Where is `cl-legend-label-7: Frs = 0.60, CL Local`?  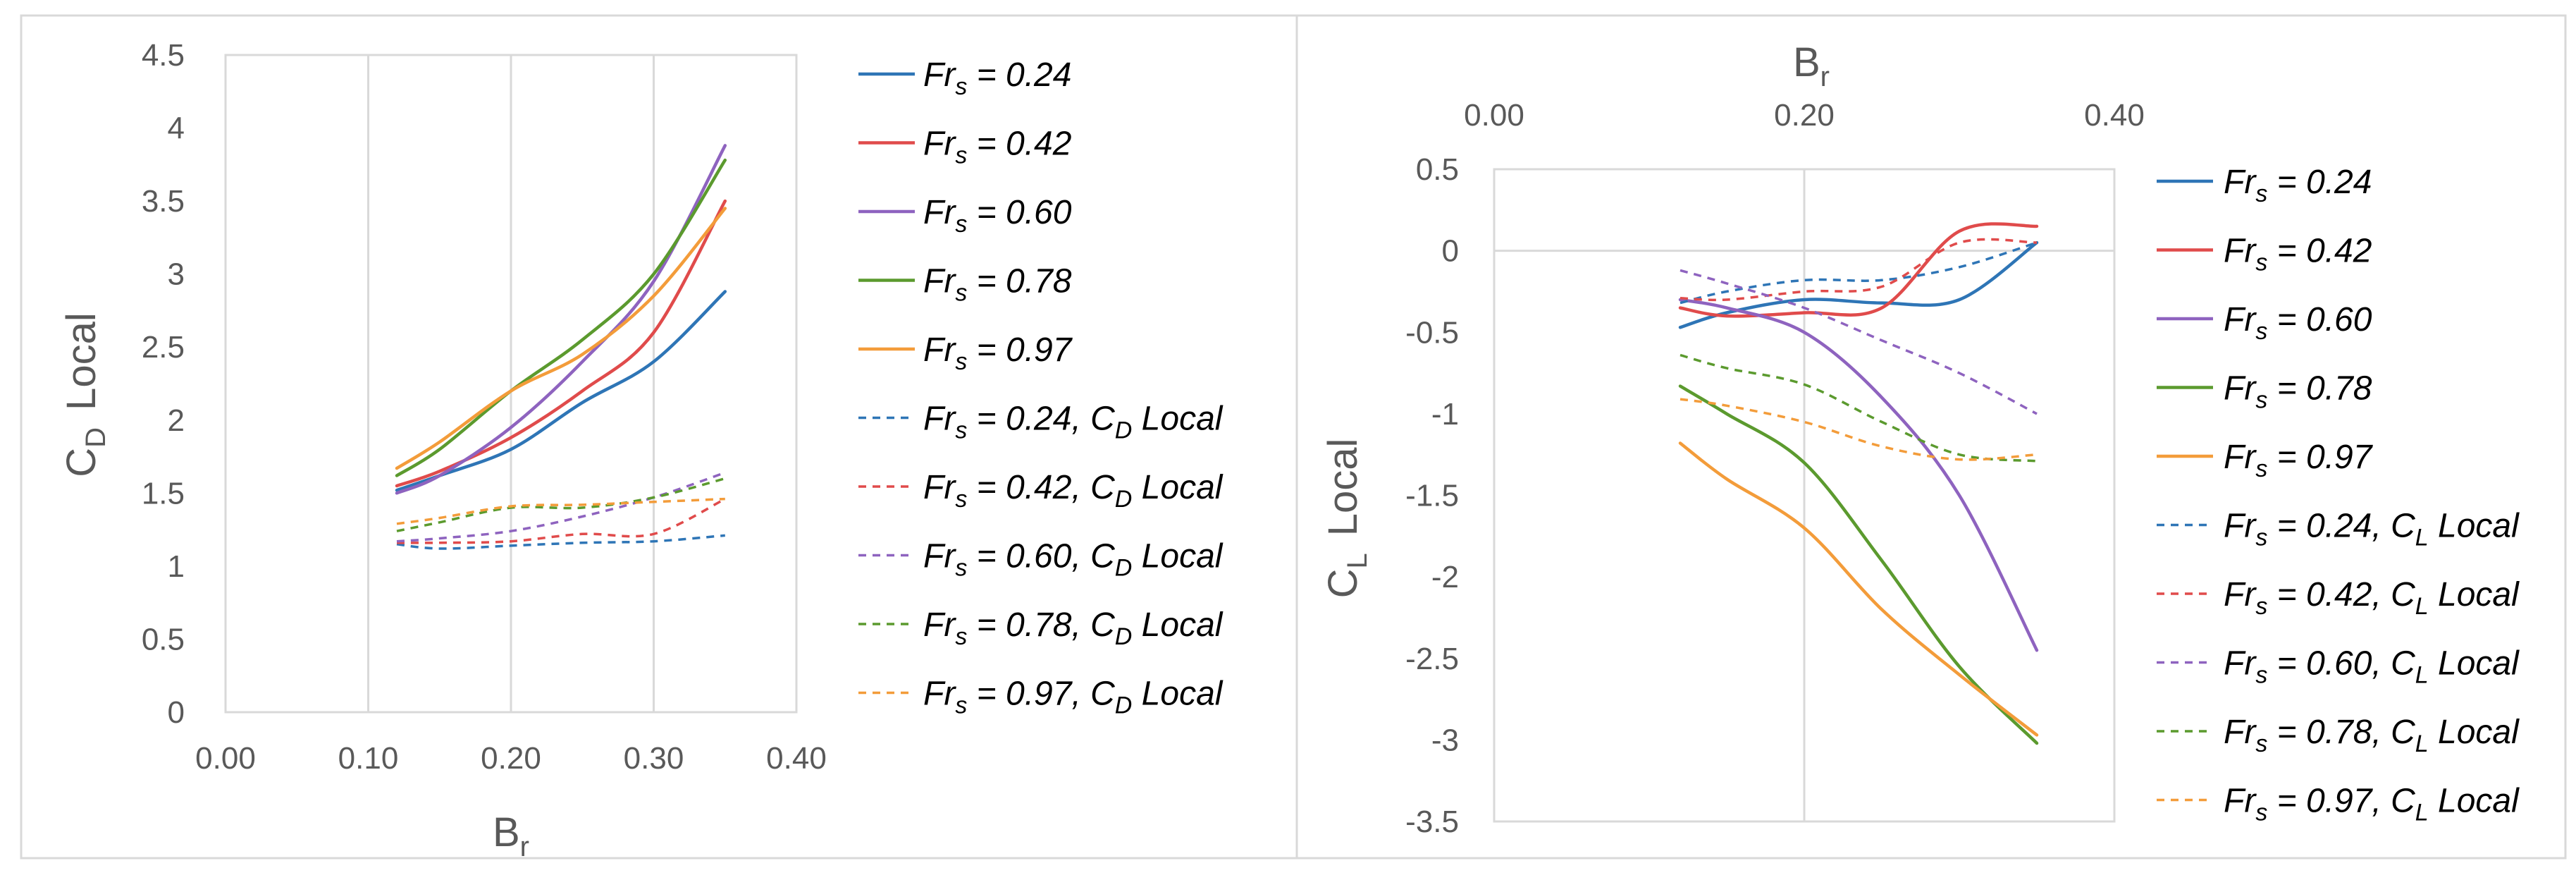 cl-legend-label-7: Frs = 0.60, CL Local is located at coordinates (2372, 667).